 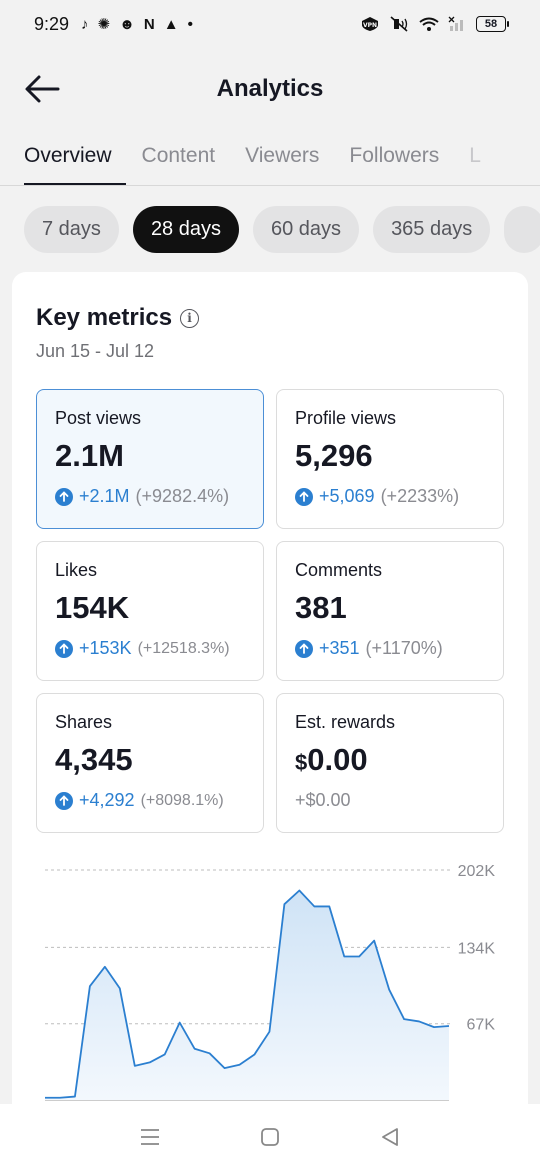 I want to click on metric-change: +4,292 (+8098.1%), so click(x=150, y=800).